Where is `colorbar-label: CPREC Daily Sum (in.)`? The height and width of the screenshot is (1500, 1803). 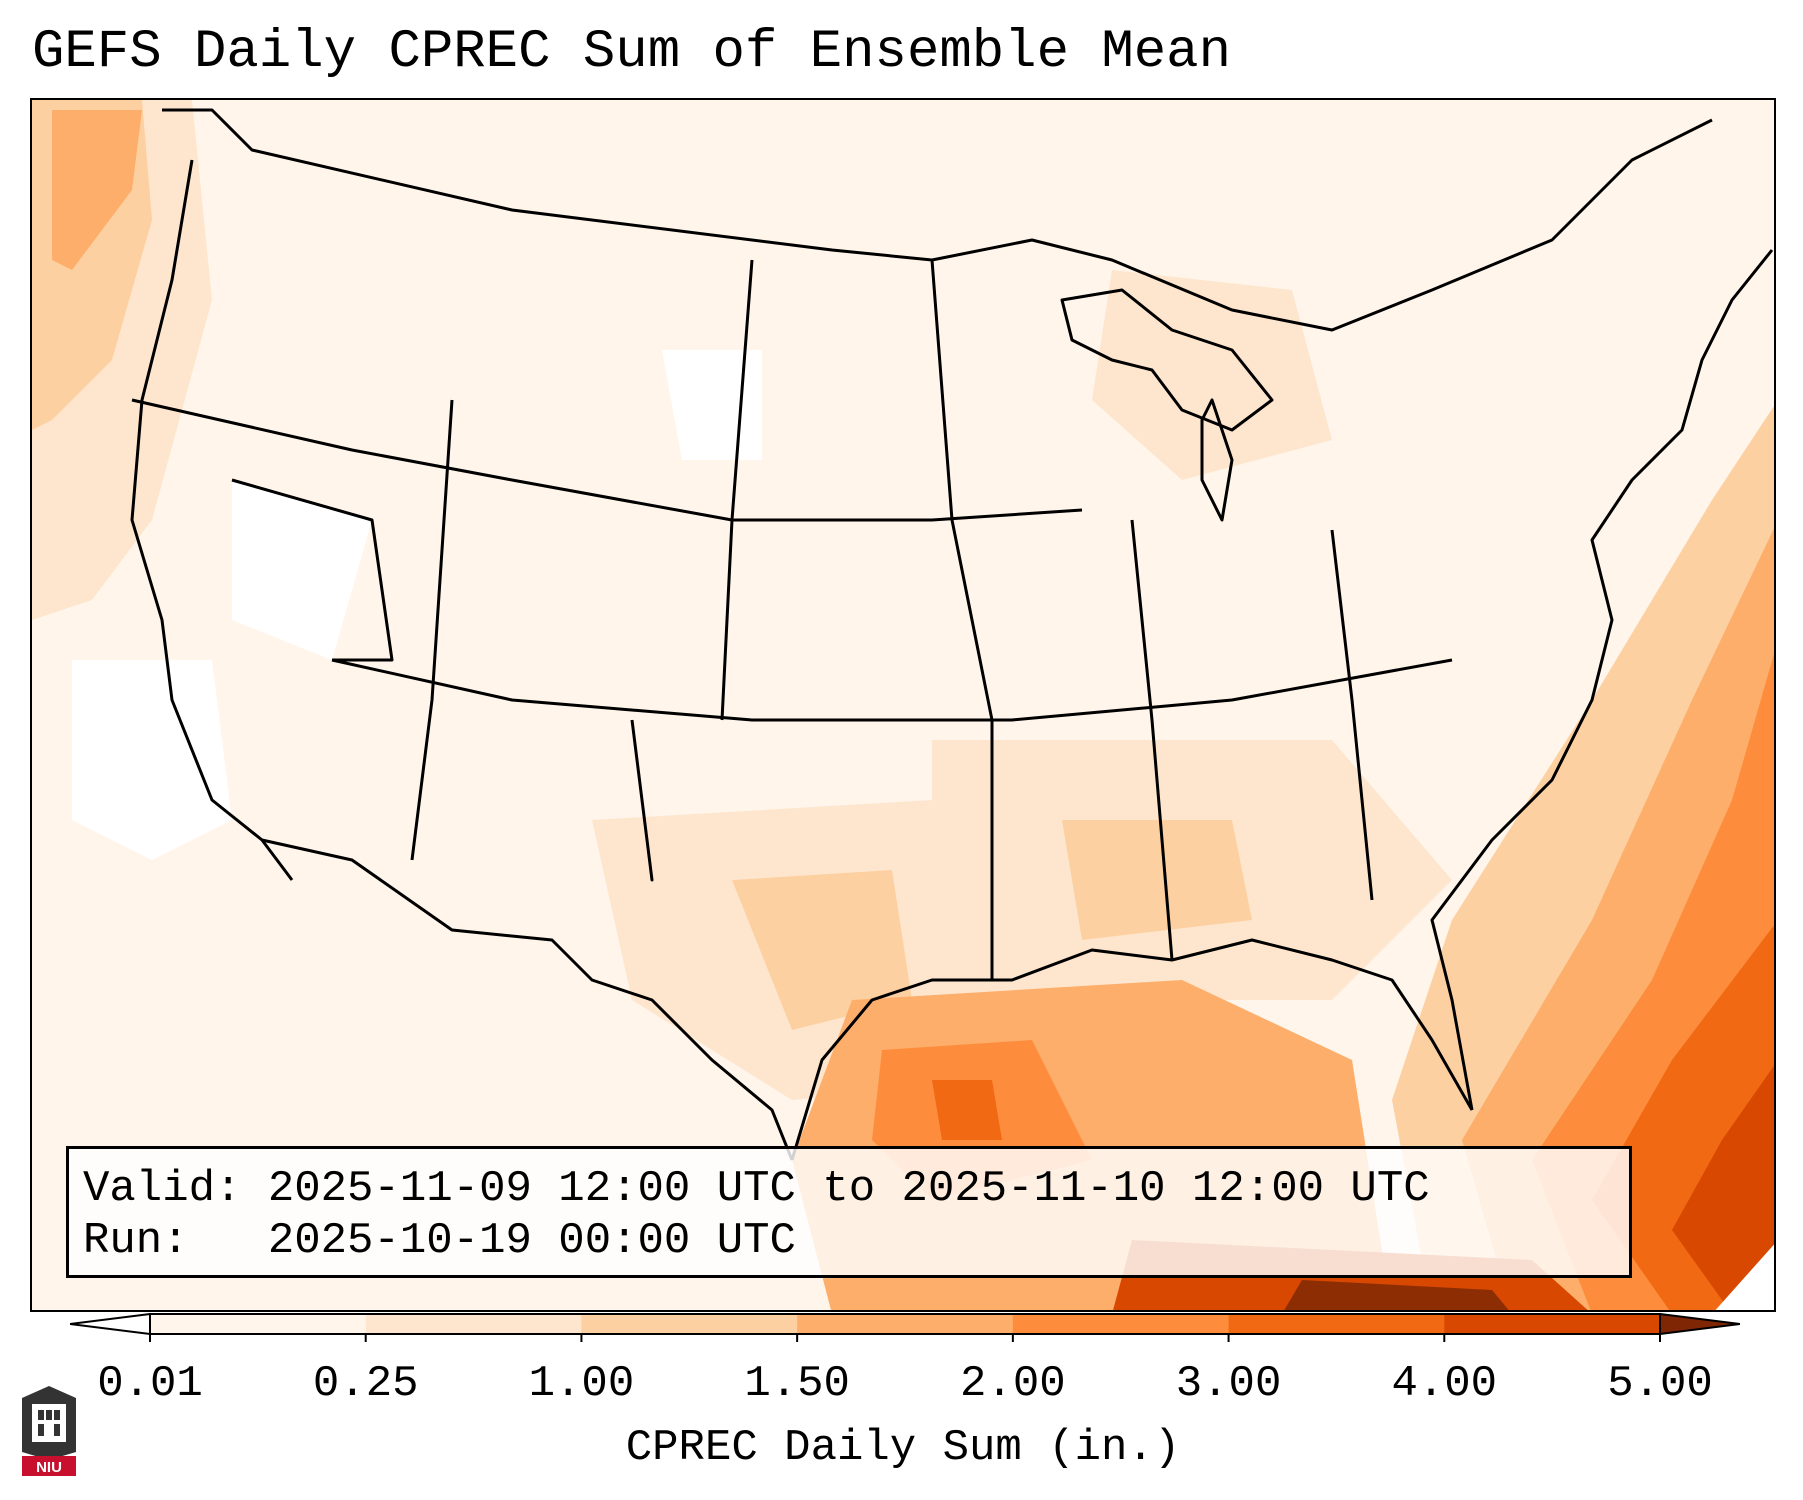
colorbar-label: CPREC Daily Sum (in.) is located at coordinates (903, 1448).